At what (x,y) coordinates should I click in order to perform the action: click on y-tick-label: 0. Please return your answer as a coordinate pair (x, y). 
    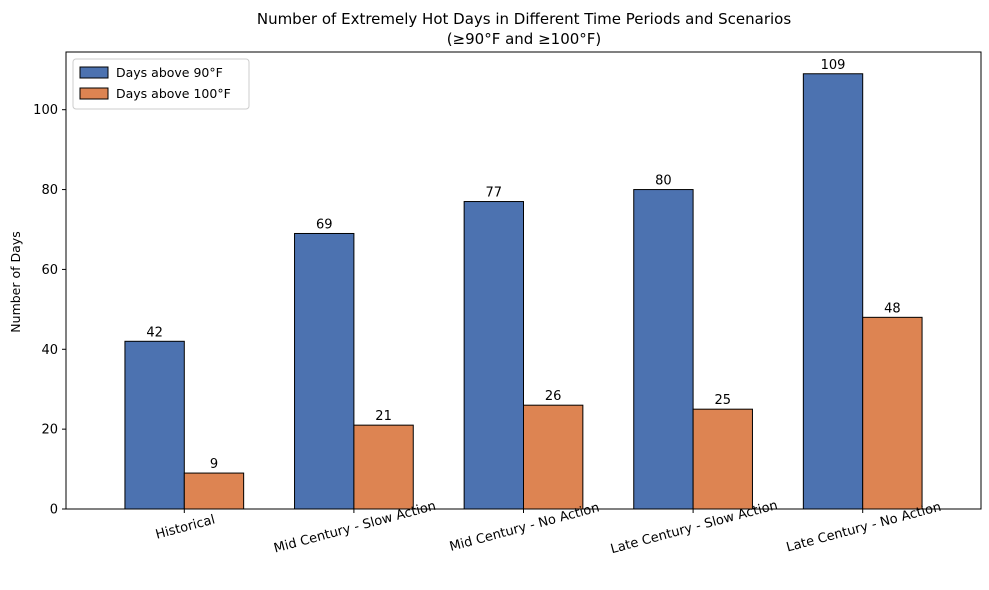
    Looking at the image, I should click on (54, 510).